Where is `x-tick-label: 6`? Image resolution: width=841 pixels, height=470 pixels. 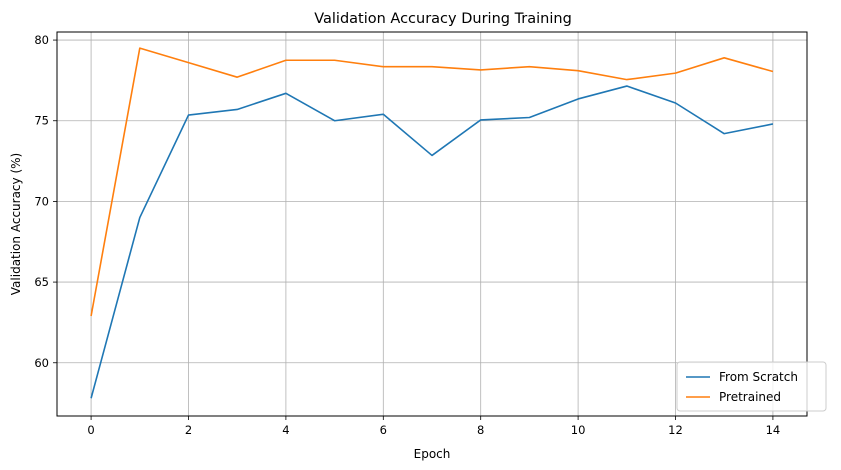 x-tick-label: 6 is located at coordinates (383, 430).